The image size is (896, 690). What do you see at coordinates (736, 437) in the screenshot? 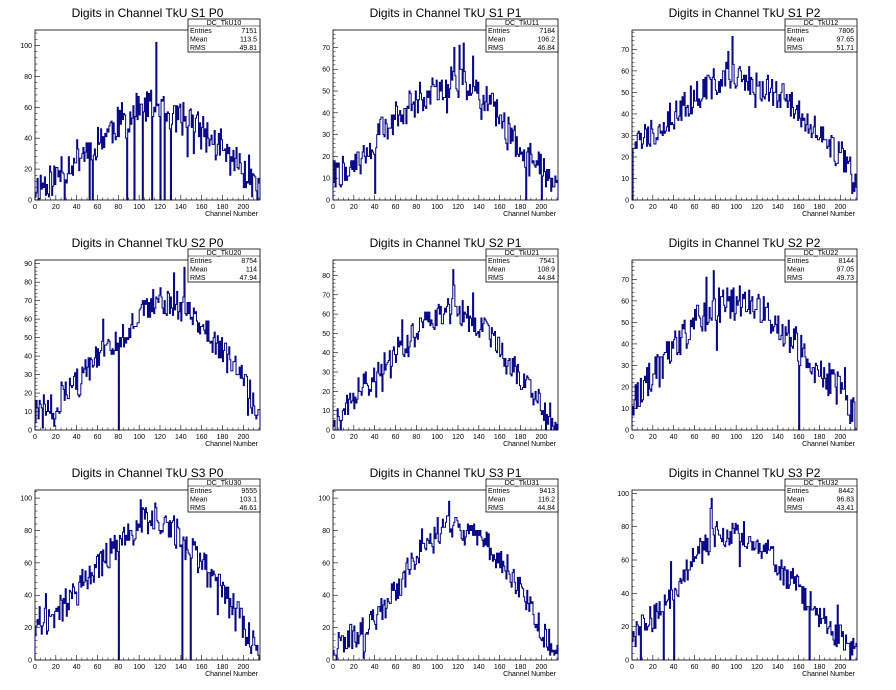
I see `x-tick-label: 100` at bounding box center [736, 437].